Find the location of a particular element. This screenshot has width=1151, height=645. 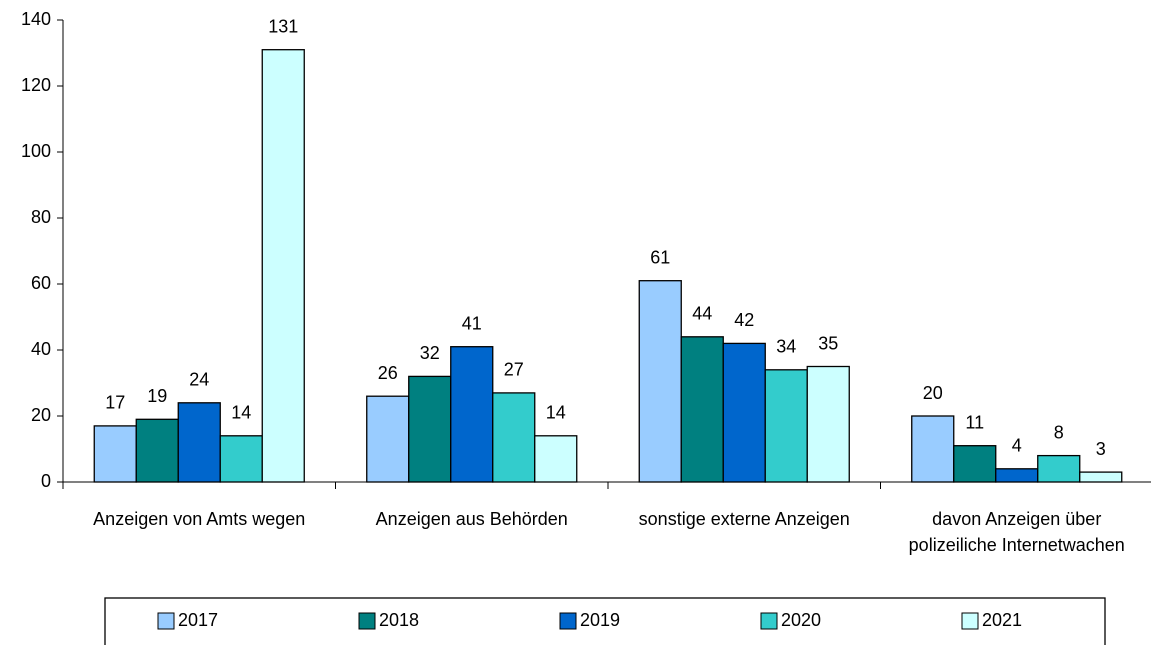

data-label: 19 is located at coordinates (157, 396).